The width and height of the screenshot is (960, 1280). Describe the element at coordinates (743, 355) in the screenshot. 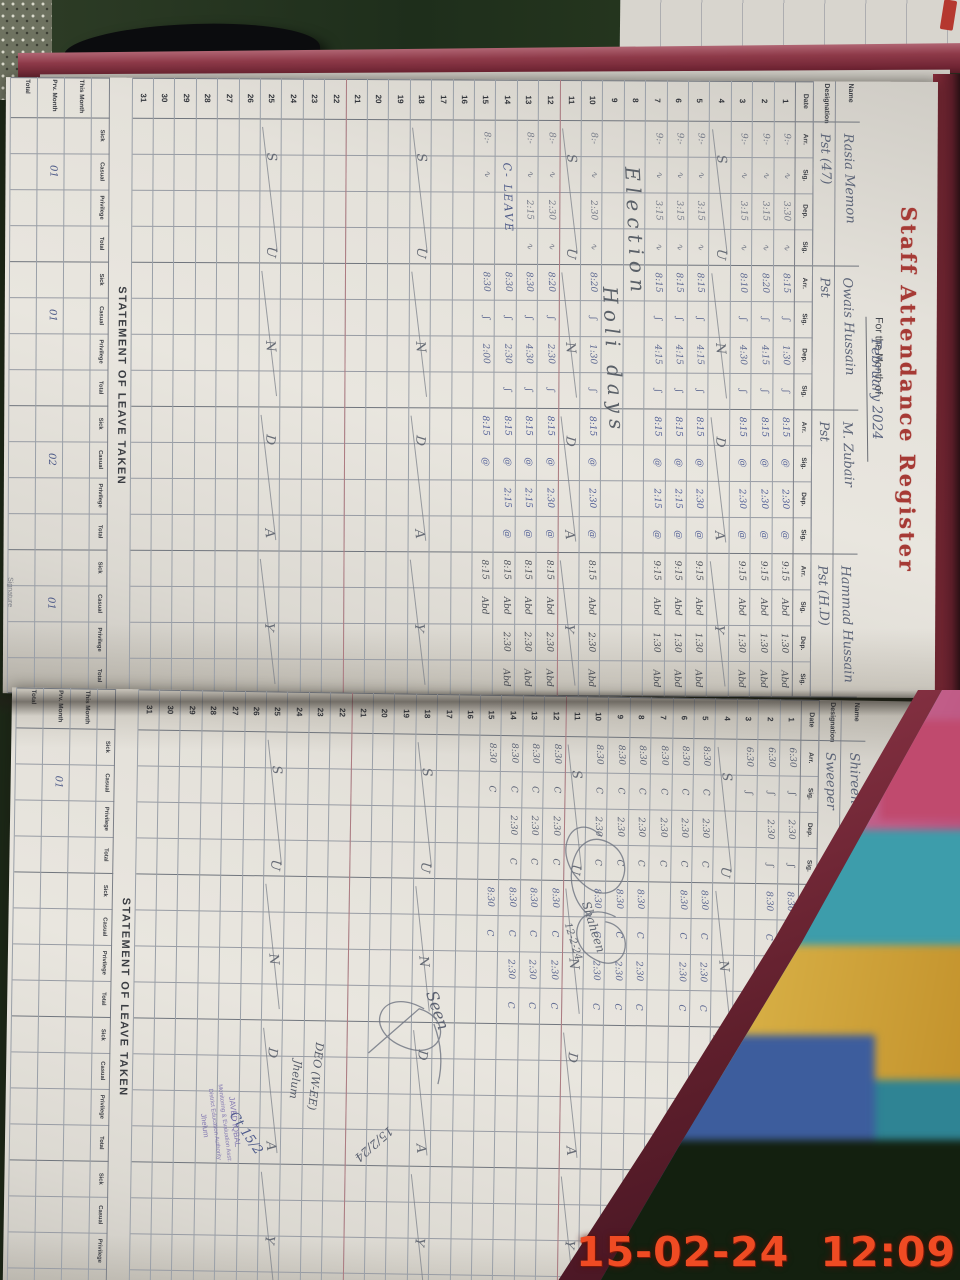

I see `attendance-cell: 4:30` at that location.